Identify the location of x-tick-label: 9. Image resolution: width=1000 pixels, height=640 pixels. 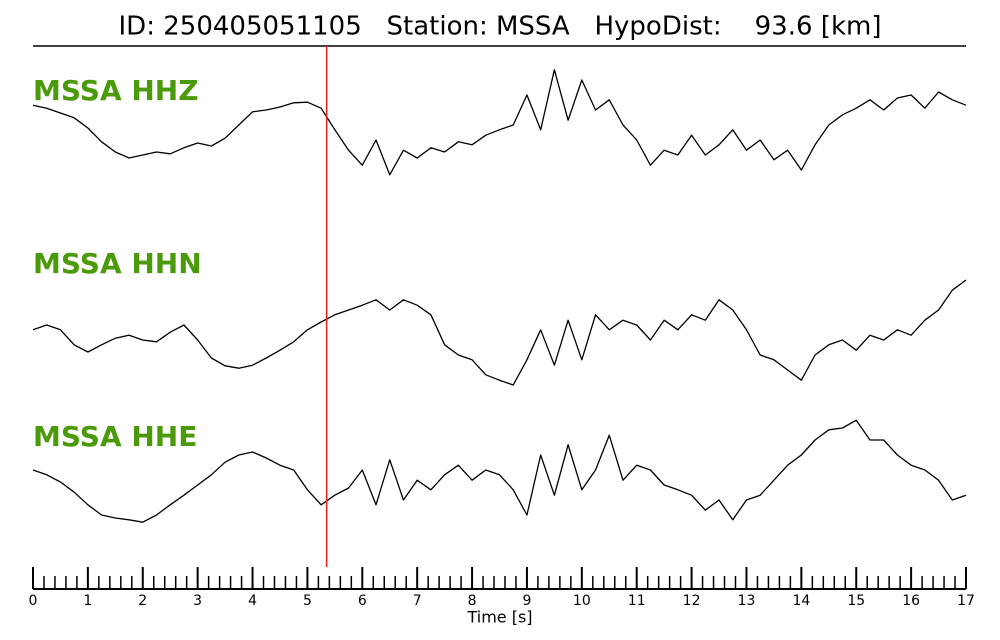
(526, 601).